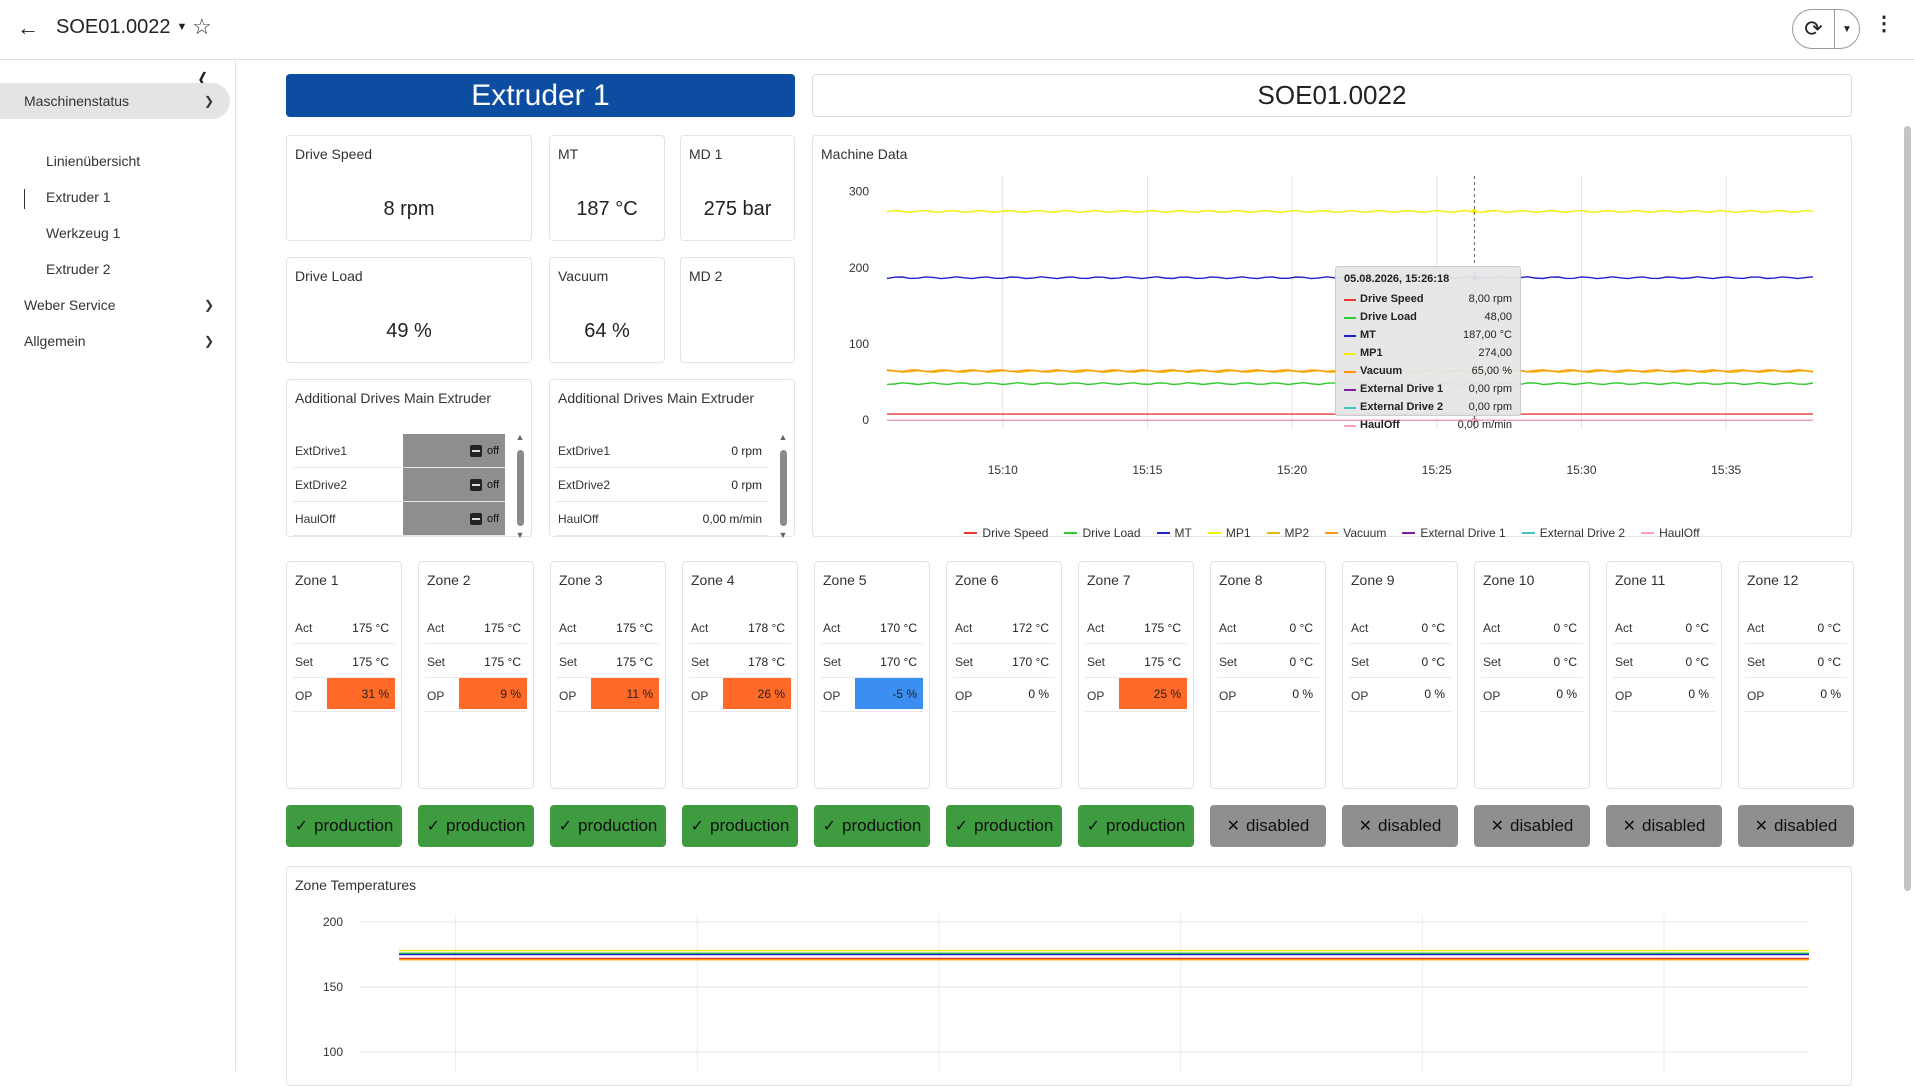 Image resolution: width=1914 pixels, height=1087 pixels. Describe the element at coordinates (1814, 29) in the screenshot. I see `refresh-icon: ⟳` at that location.